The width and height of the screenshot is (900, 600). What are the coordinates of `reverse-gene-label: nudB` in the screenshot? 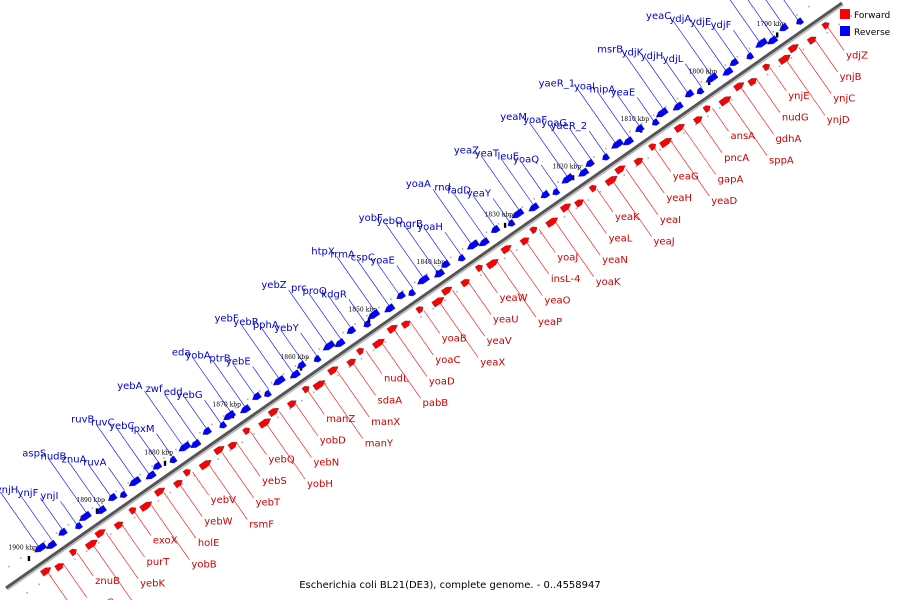 It's located at (53, 456).